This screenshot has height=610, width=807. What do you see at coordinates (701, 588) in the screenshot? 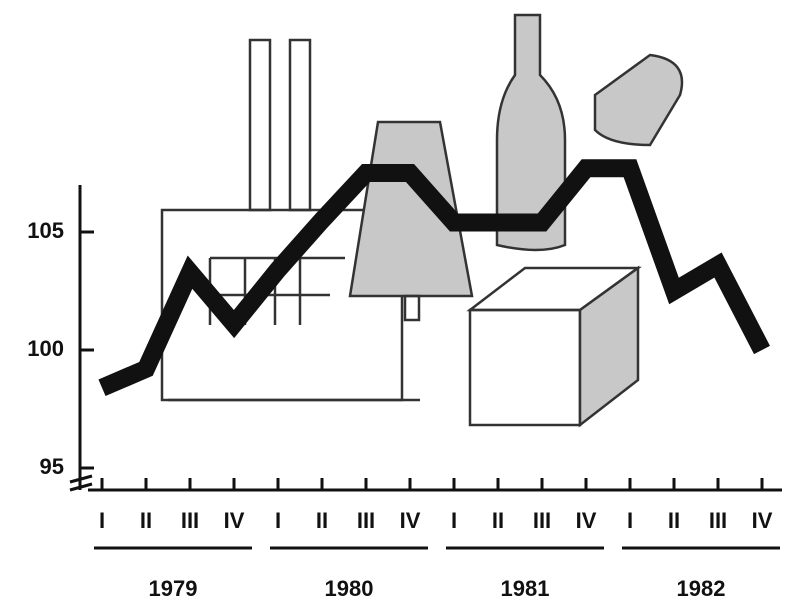
I see `year-label: 1982` at bounding box center [701, 588].